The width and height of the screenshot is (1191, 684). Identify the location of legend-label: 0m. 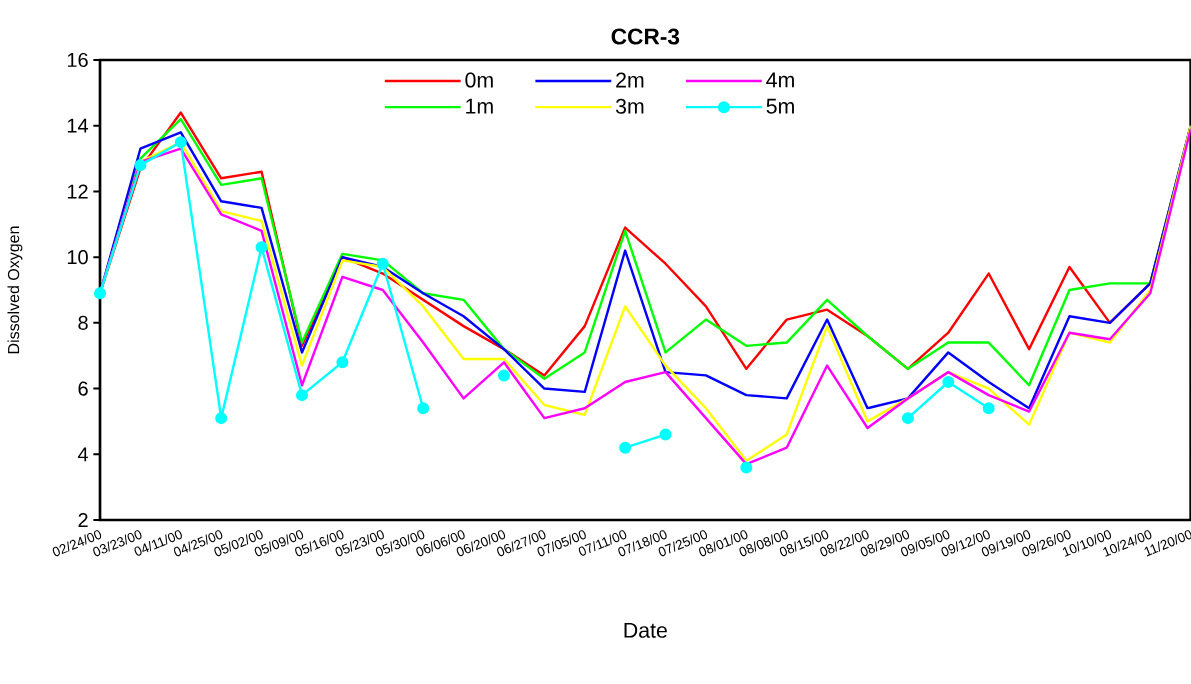
(479, 80).